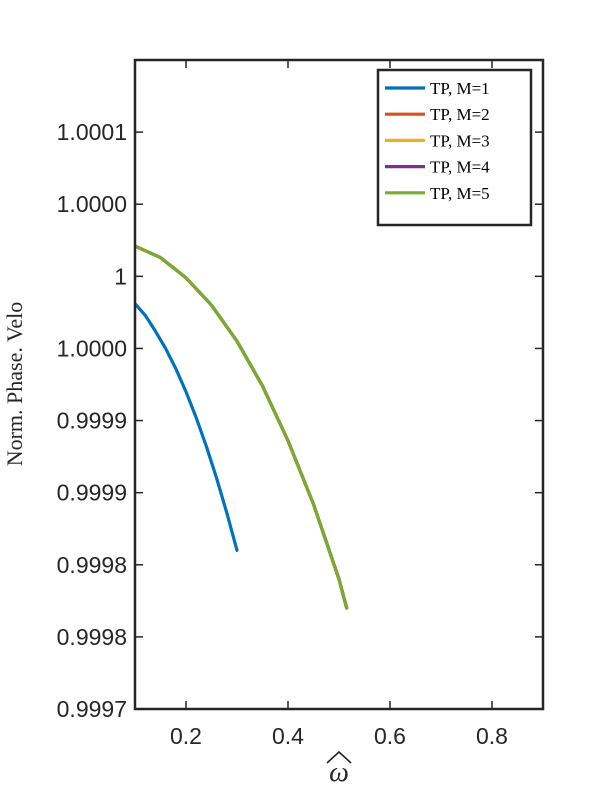 The height and width of the screenshot is (801, 601). Describe the element at coordinates (339, 772) in the screenshot. I see `x-axis-label: ω` at that location.